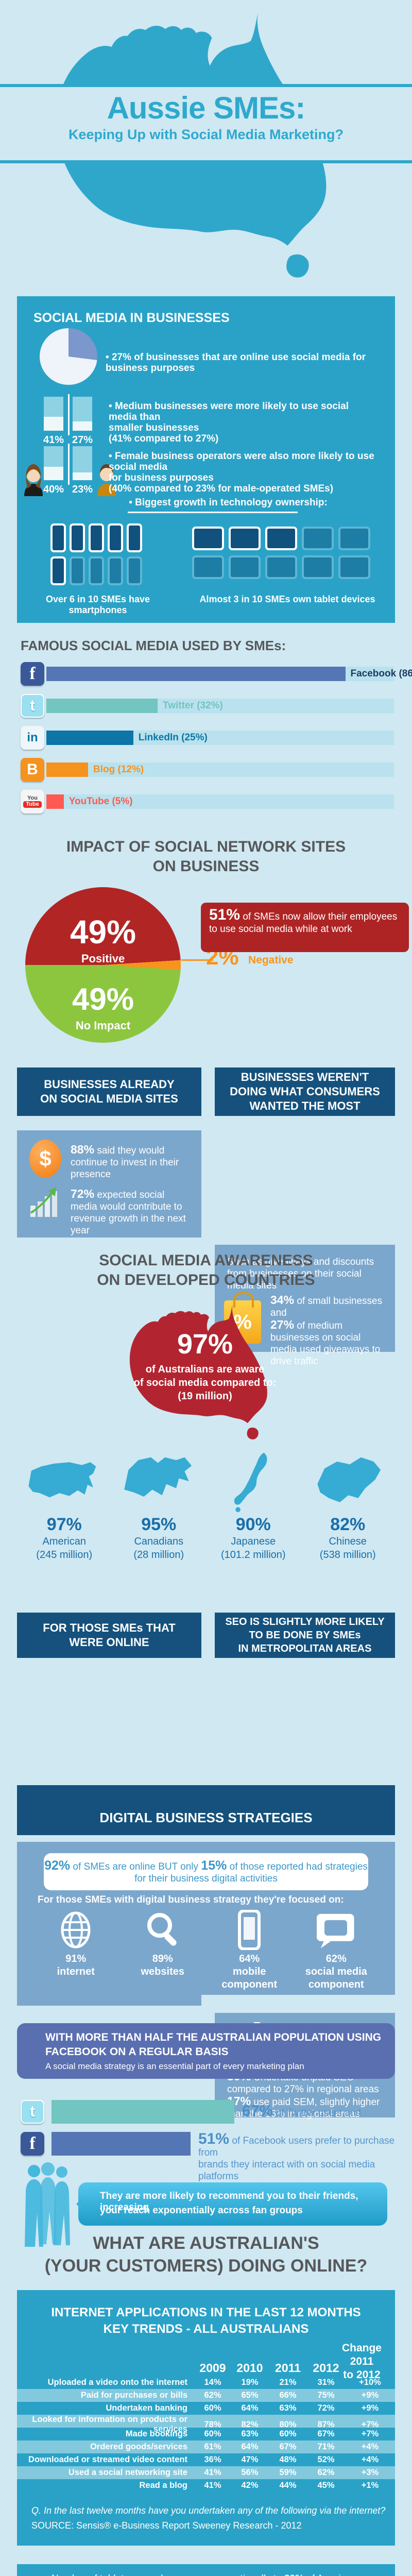  I want to click on digital-item-internet: 91% internet, so click(75, 1950).